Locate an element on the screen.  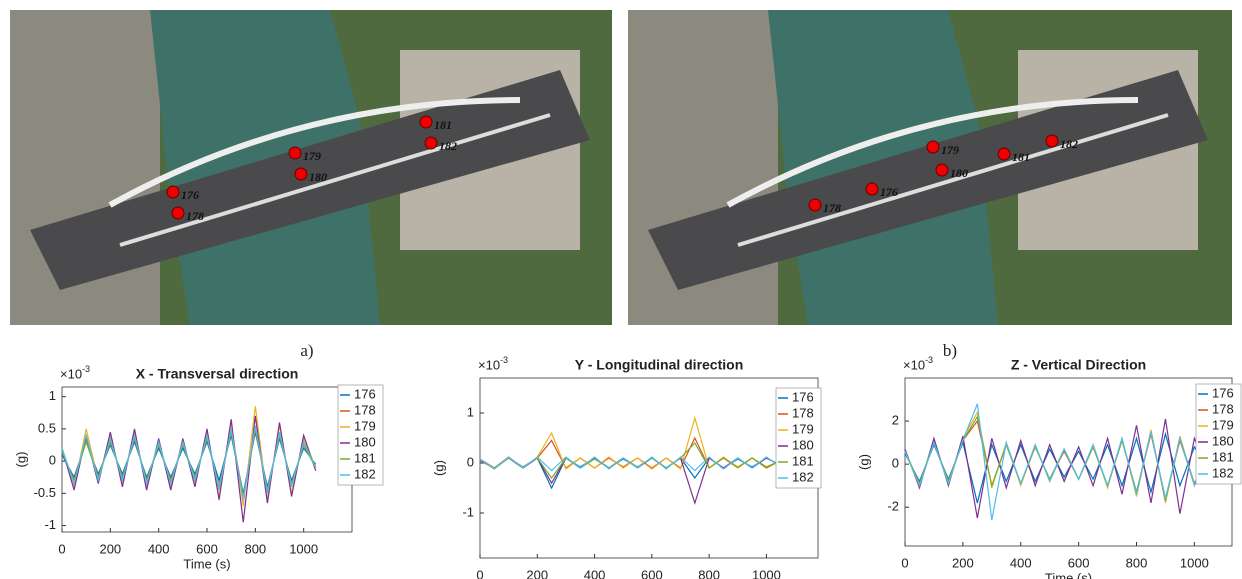
chart-title: X - Transversal direction is located at coordinates (217, 374).